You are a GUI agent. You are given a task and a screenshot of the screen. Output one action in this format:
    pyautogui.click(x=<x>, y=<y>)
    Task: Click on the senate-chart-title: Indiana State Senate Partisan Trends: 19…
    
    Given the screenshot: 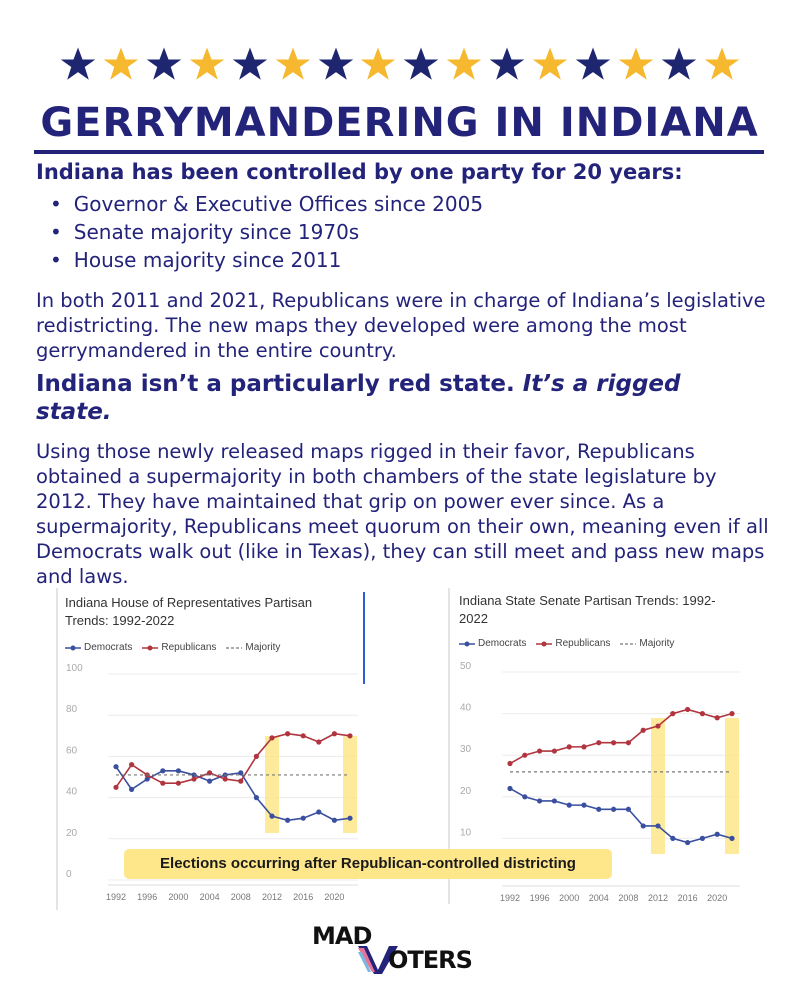 What is the action you would take?
    pyautogui.click(x=587, y=609)
    